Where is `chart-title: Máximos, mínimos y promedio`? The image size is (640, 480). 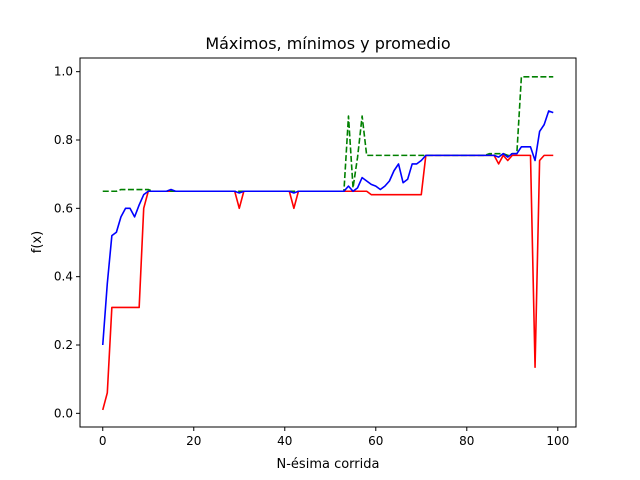 chart-title: Máximos, mínimos y promedio is located at coordinates (327, 43).